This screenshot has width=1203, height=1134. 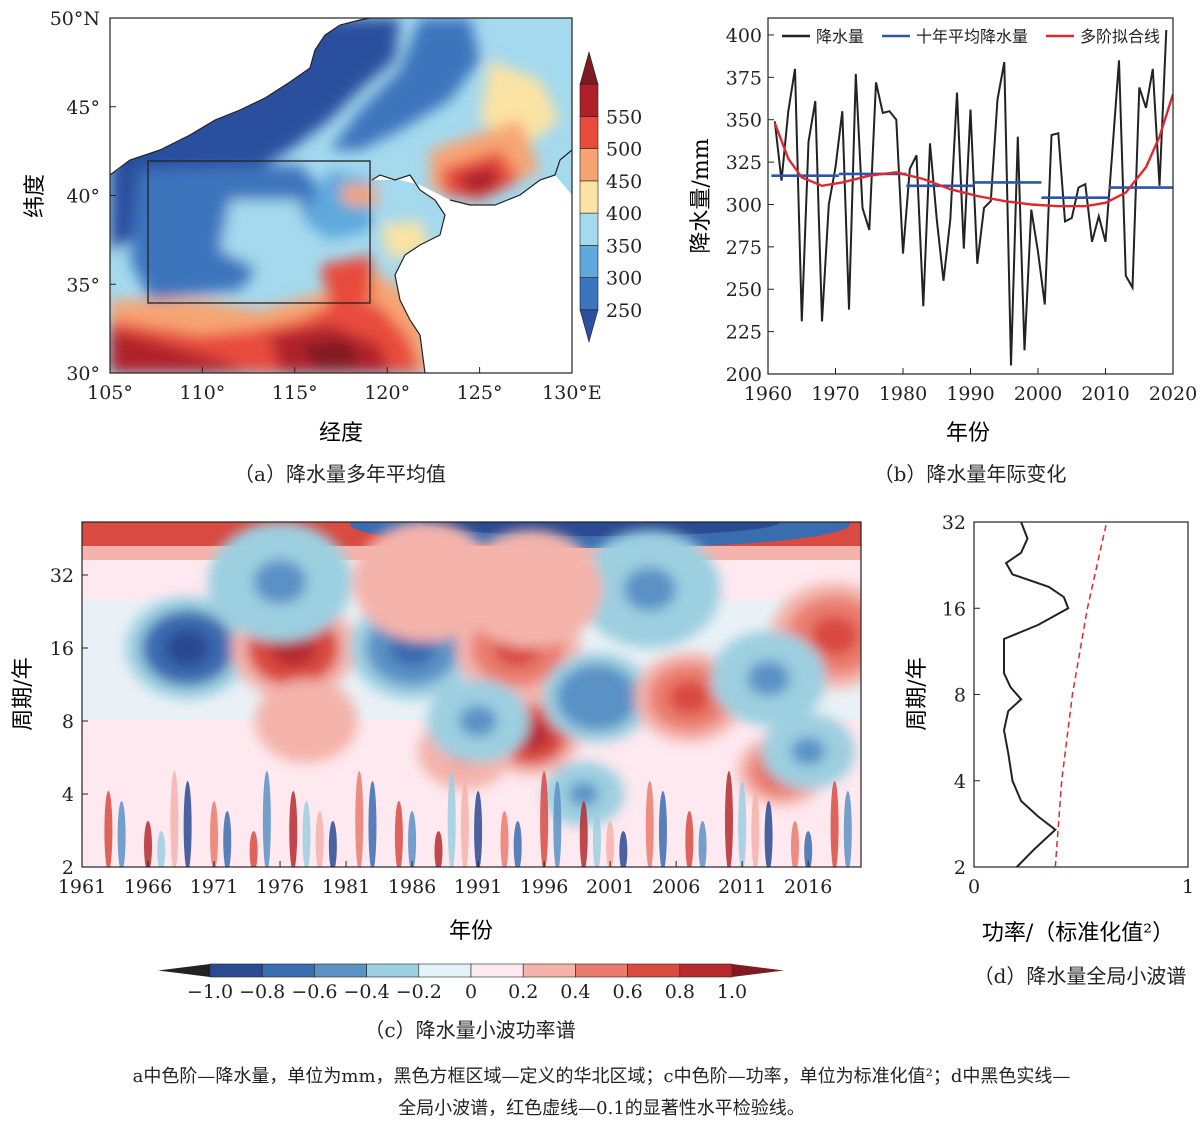 What do you see at coordinates (1081, 694) in the screenshot?
I see `spectrum-frame` at bounding box center [1081, 694].